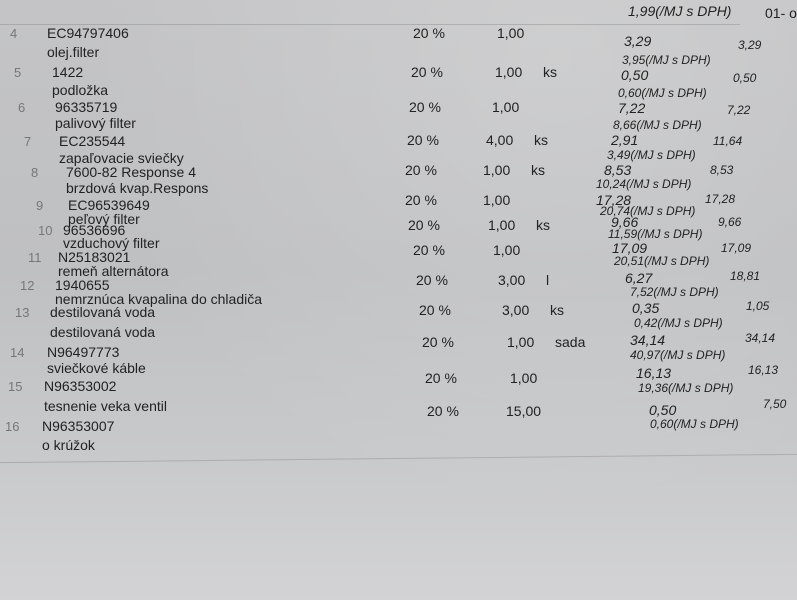 The width and height of the screenshot is (797, 600). Describe the element at coordinates (131, 172) in the screenshot. I see `item-code: 7600-82 Response 4` at that location.